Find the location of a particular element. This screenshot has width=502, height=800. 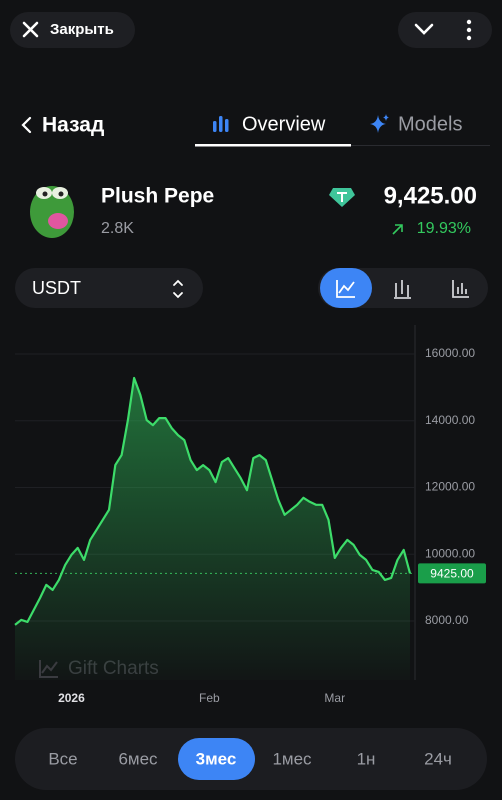

tab-underline is located at coordinates (273, 145).